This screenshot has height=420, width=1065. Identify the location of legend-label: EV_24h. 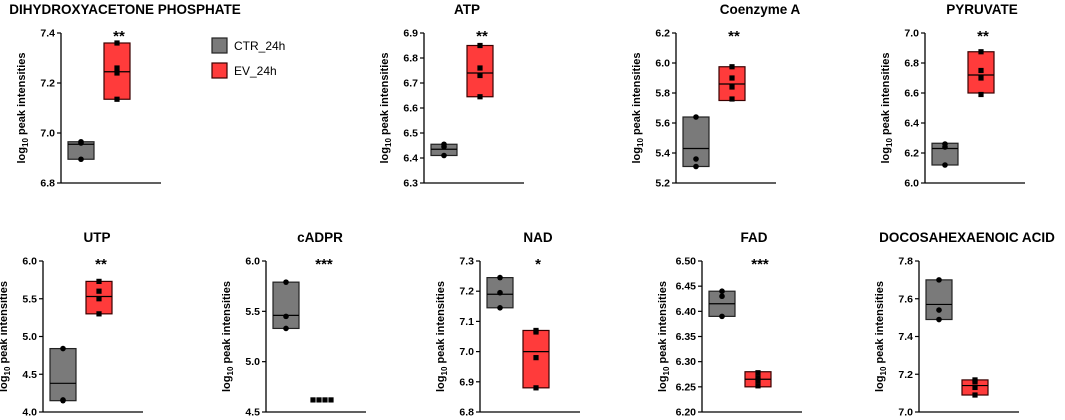
(255, 71).